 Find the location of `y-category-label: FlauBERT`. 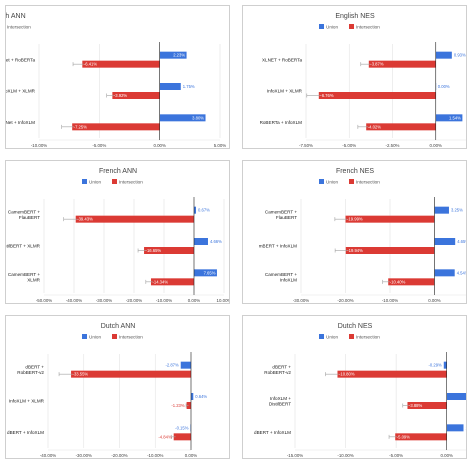

y-category-label: FlauBERT is located at coordinates (286, 217).